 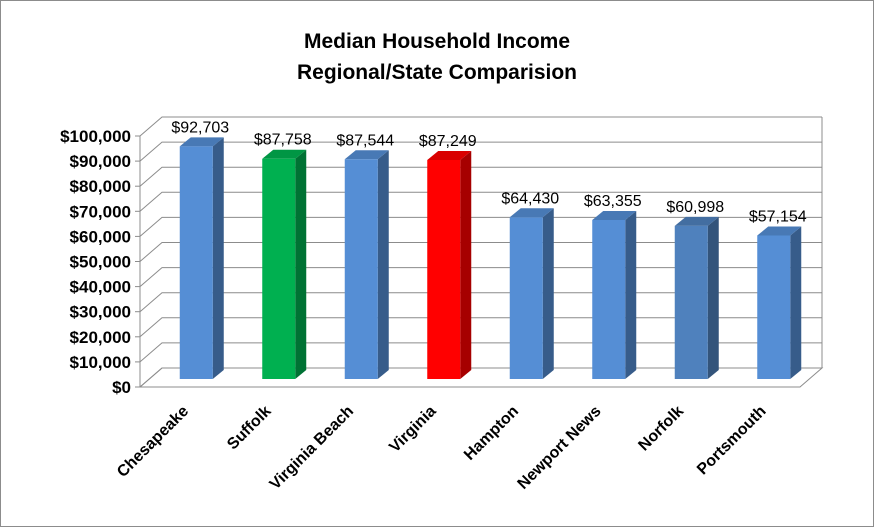 What do you see at coordinates (283, 140) in the screenshot?
I see `data-label: $87,758` at bounding box center [283, 140].